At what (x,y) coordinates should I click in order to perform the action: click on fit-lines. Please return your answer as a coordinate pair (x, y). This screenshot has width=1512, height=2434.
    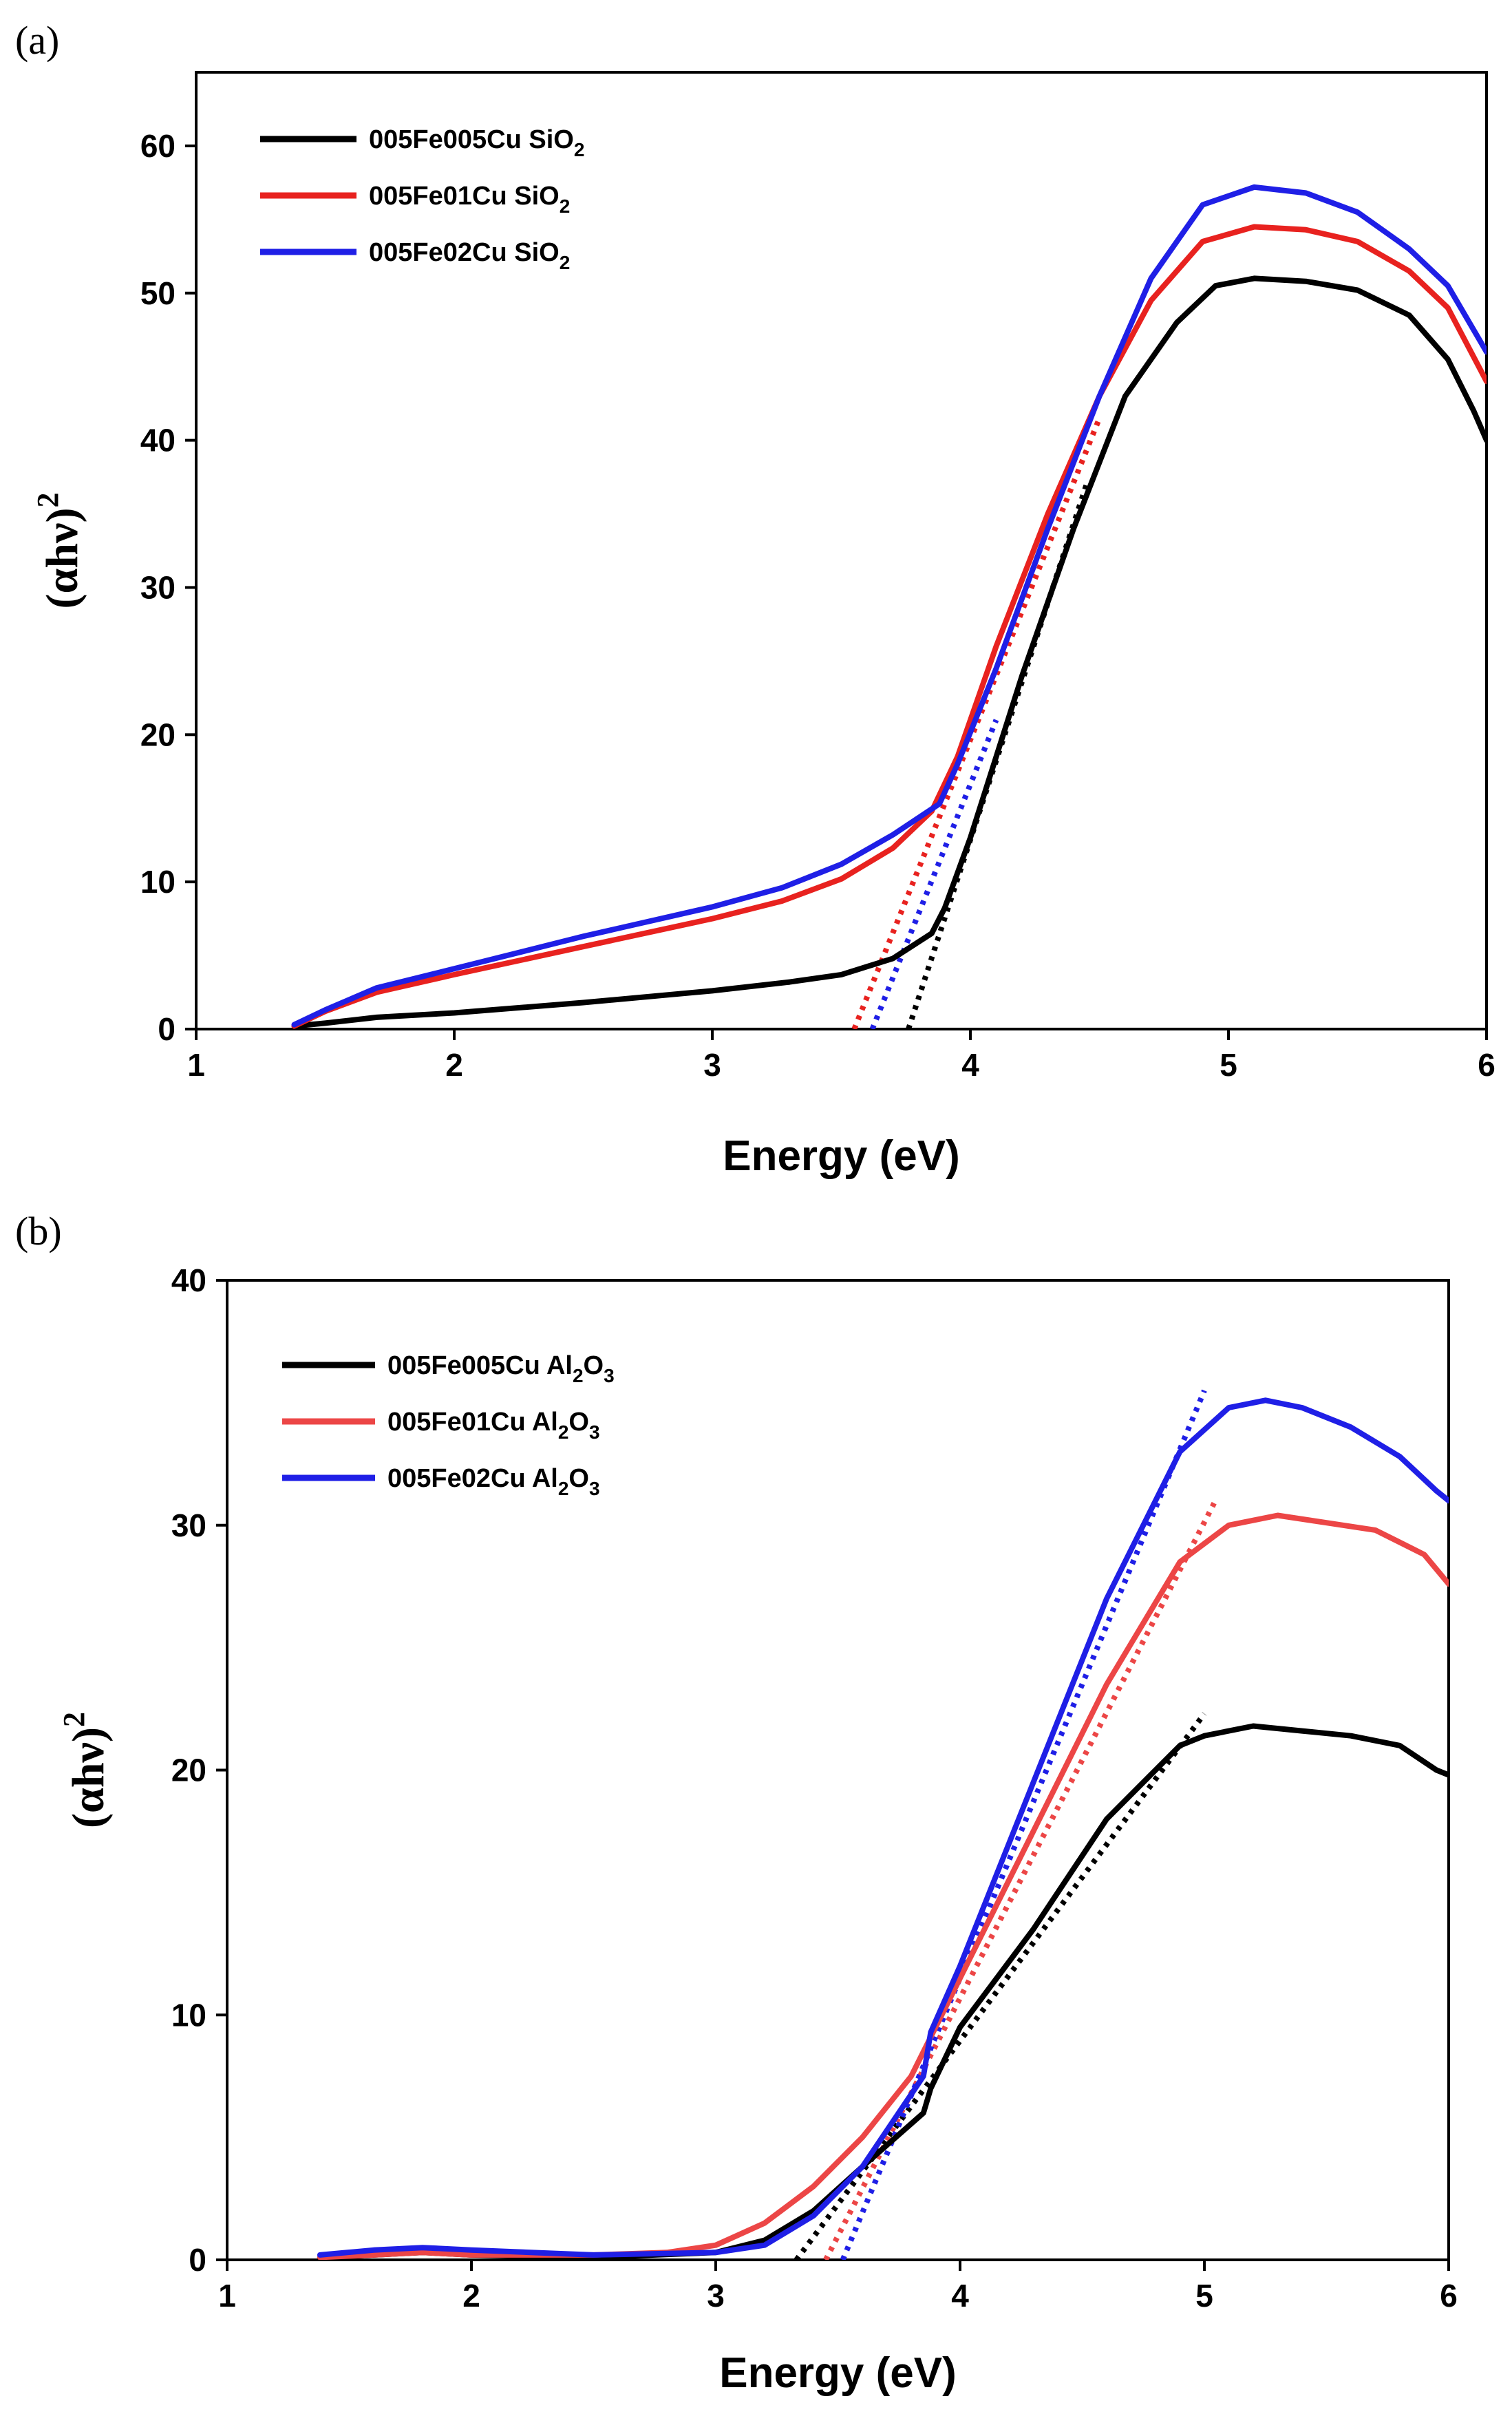
    Looking at the image, I should click on (1005, 1825).